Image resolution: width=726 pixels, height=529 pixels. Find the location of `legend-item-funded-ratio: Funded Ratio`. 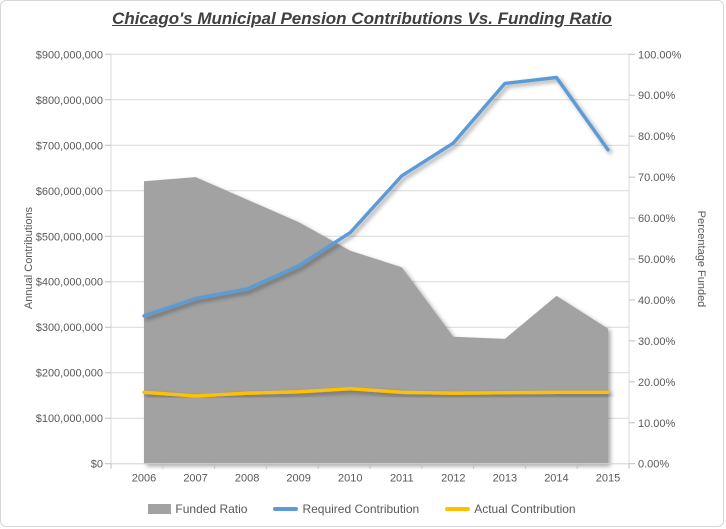

legend-item-funded-ratio: Funded Ratio is located at coordinates (197, 509).